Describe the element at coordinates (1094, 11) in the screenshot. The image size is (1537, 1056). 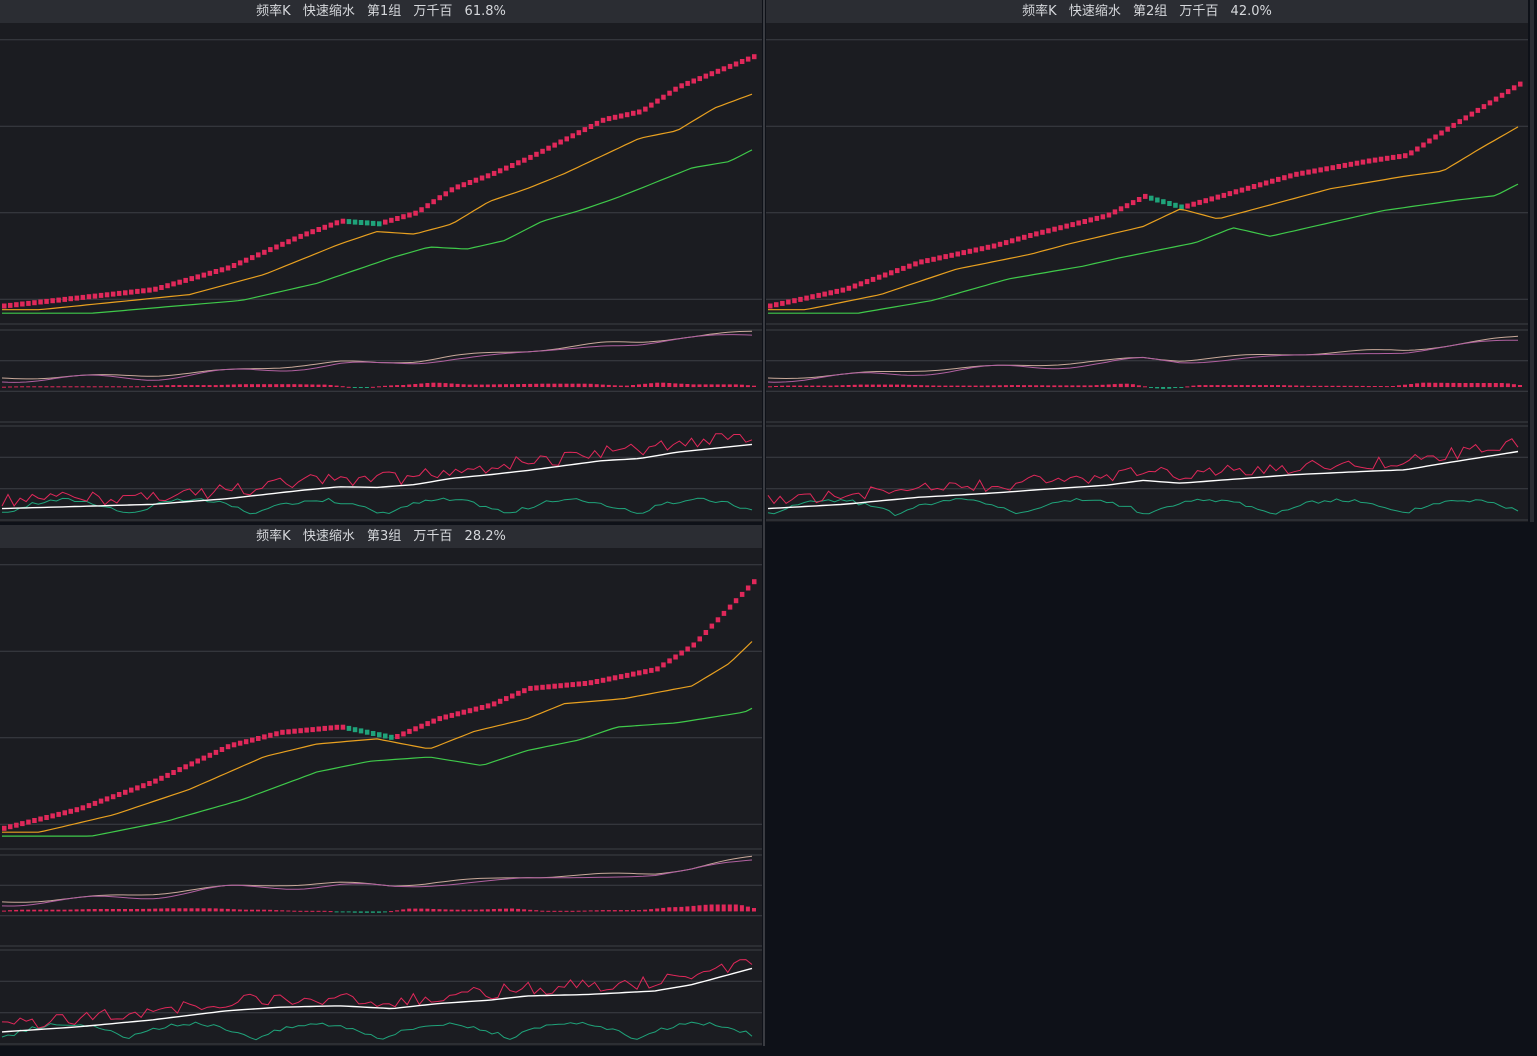
I see `mode-label: 快速缩水` at that location.